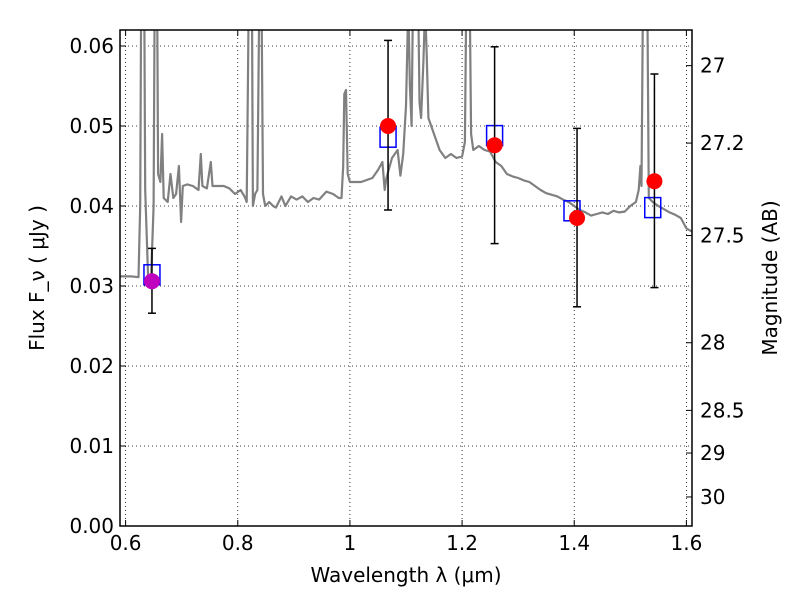  Describe the element at coordinates (91, 526) in the screenshot. I see `y-tick-label: 0.00` at that location.